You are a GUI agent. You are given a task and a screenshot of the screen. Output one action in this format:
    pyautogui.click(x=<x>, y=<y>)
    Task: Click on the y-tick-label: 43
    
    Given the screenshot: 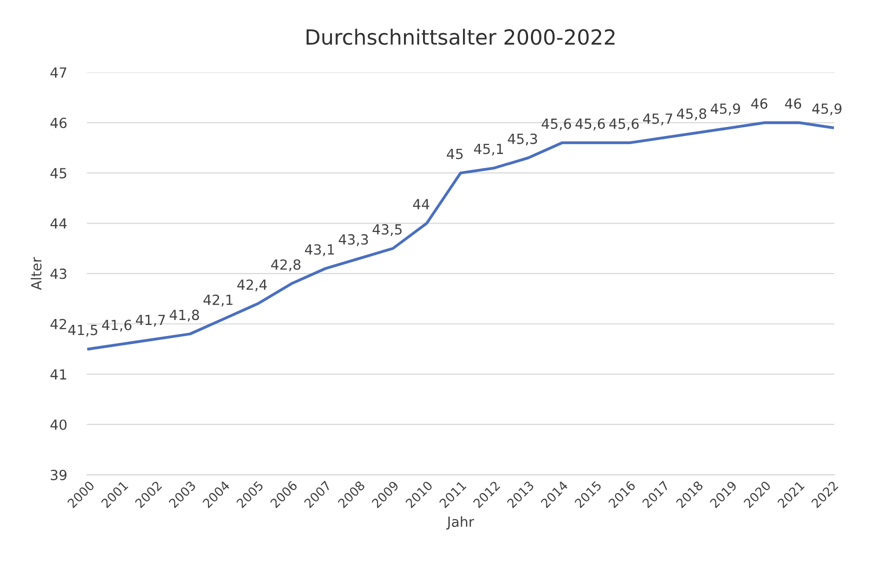 What is the action you would take?
    pyautogui.click(x=58, y=274)
    